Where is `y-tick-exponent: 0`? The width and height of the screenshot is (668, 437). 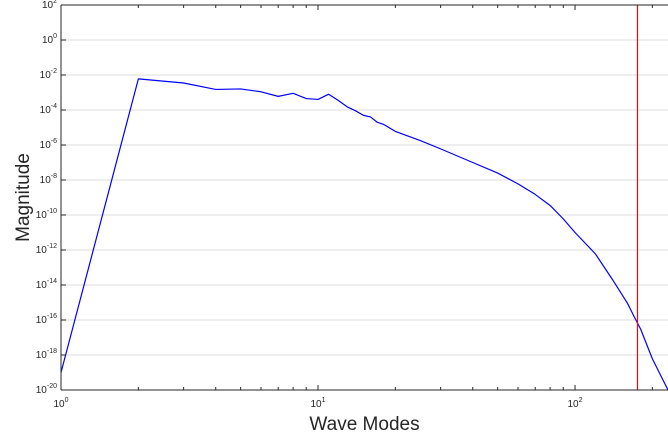
y-tick-exponent: 0 is located at coordinates (55, 36).